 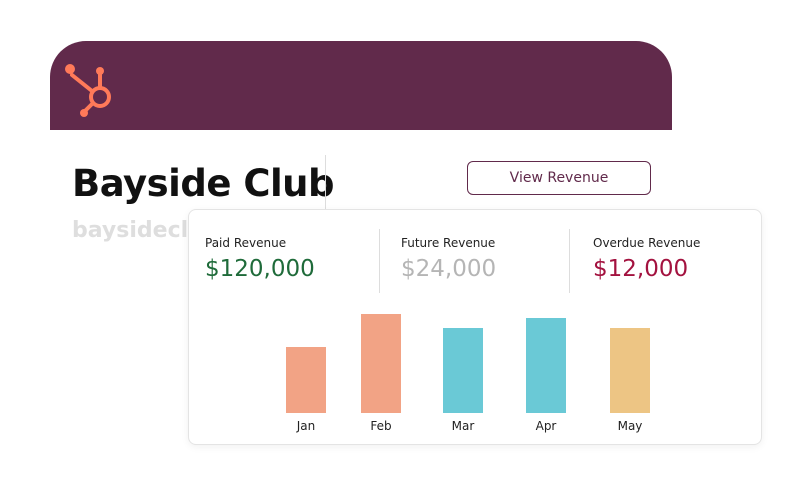 I want to click on x-tick-label: Apr, so click(x=546, y=426).